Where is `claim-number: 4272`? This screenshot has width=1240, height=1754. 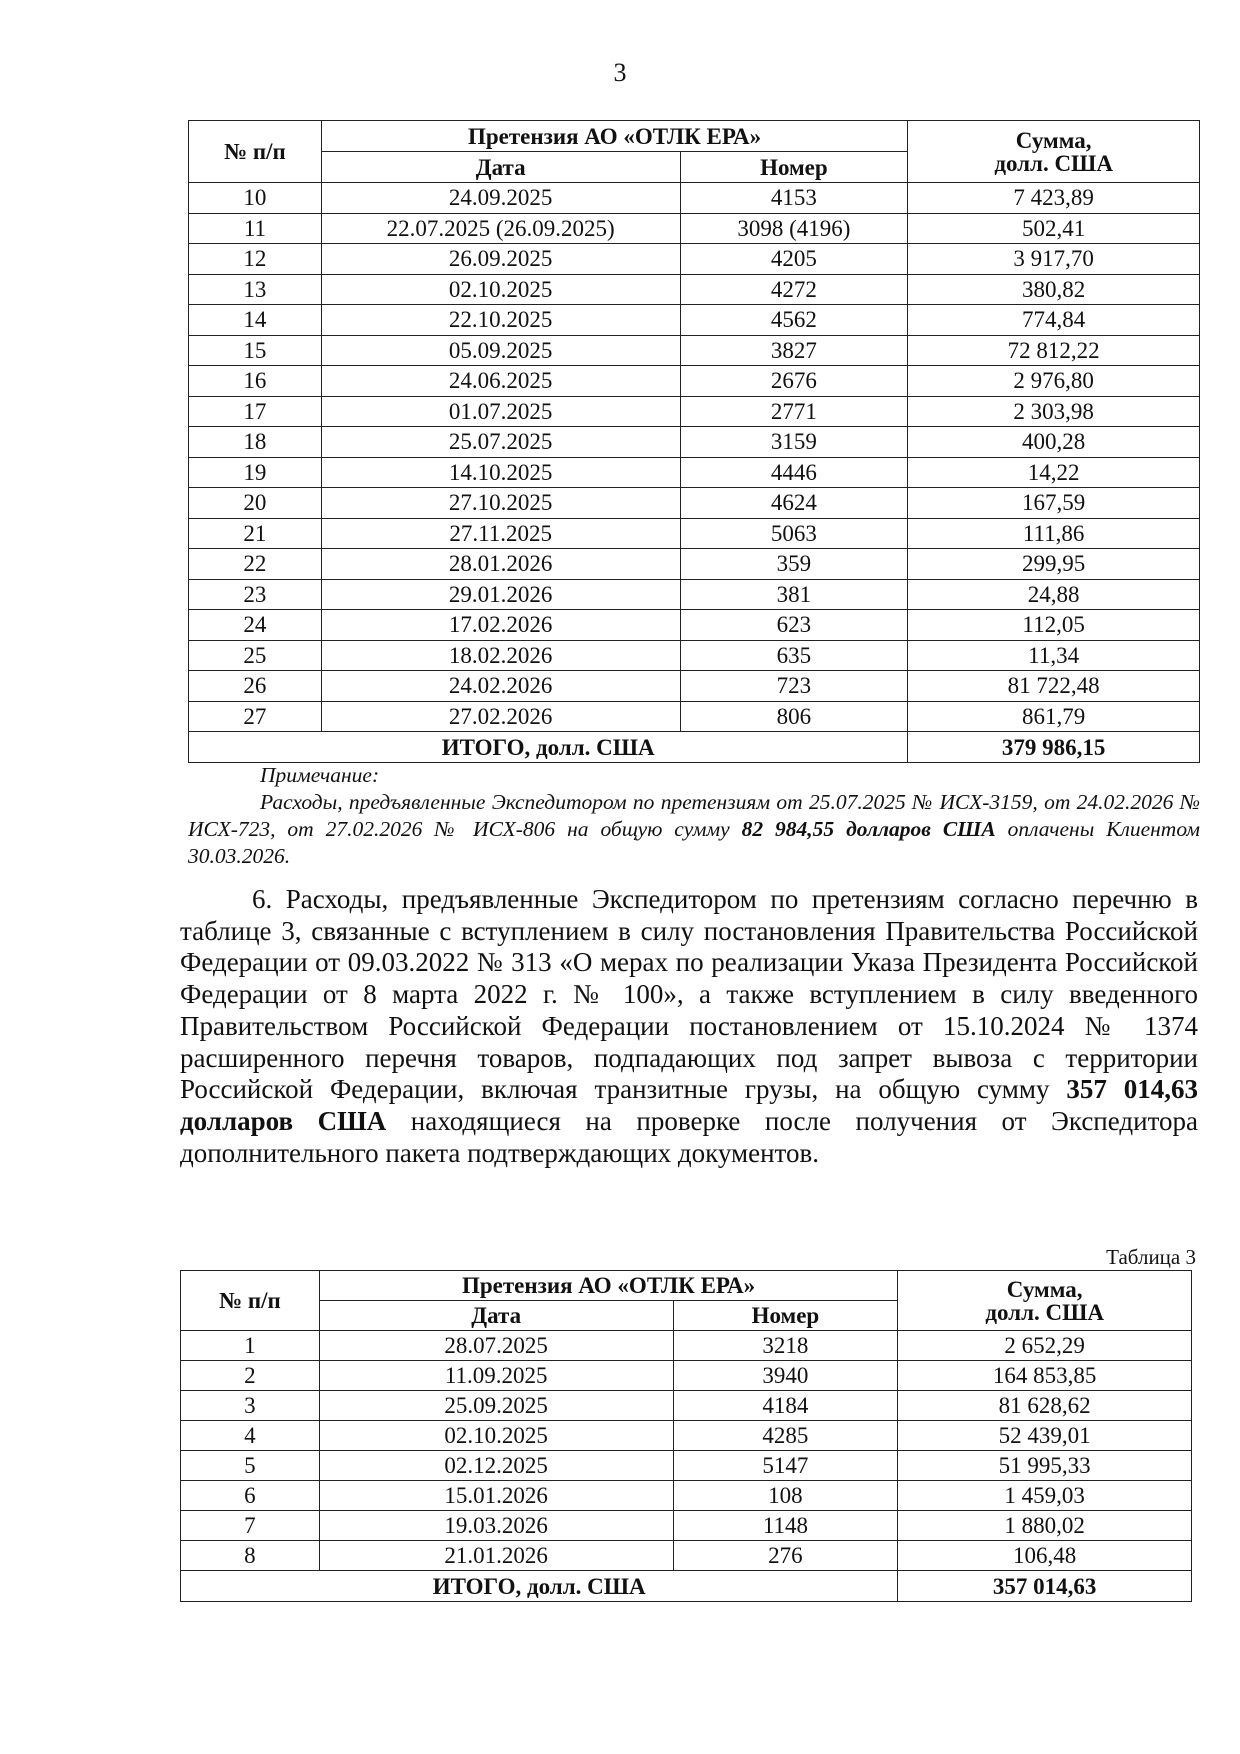 claim-number: 4272 is located at coordinates (794, 289).